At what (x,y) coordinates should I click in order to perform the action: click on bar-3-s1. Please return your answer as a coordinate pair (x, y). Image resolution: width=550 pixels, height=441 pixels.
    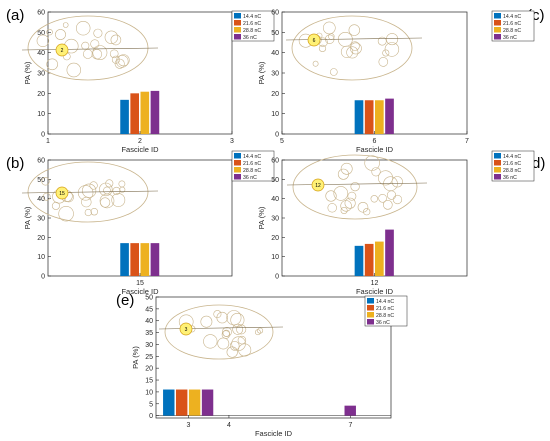
    Looking at the image, I should click on (181, 403).